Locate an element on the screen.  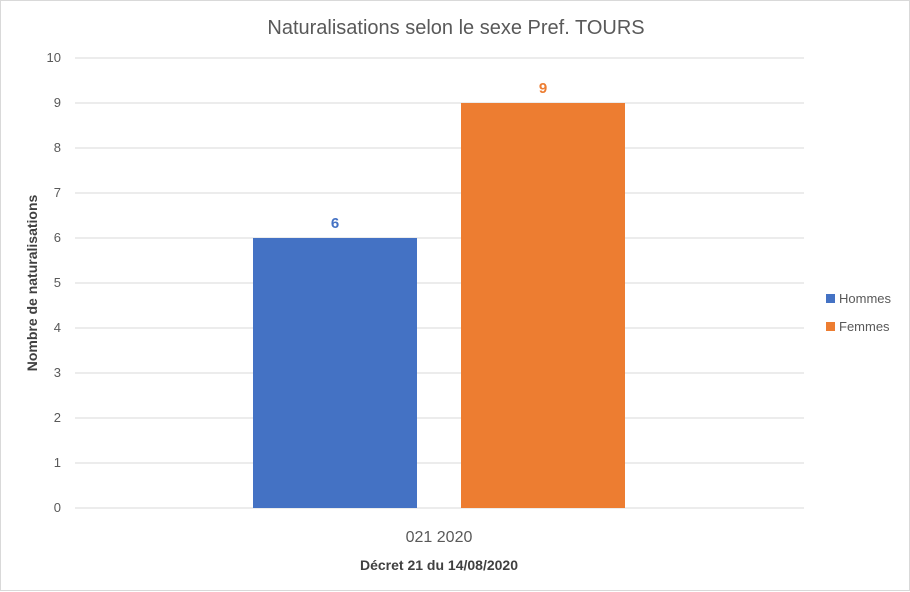
y-tick-label: 4 is located at coordinates (57, 327).